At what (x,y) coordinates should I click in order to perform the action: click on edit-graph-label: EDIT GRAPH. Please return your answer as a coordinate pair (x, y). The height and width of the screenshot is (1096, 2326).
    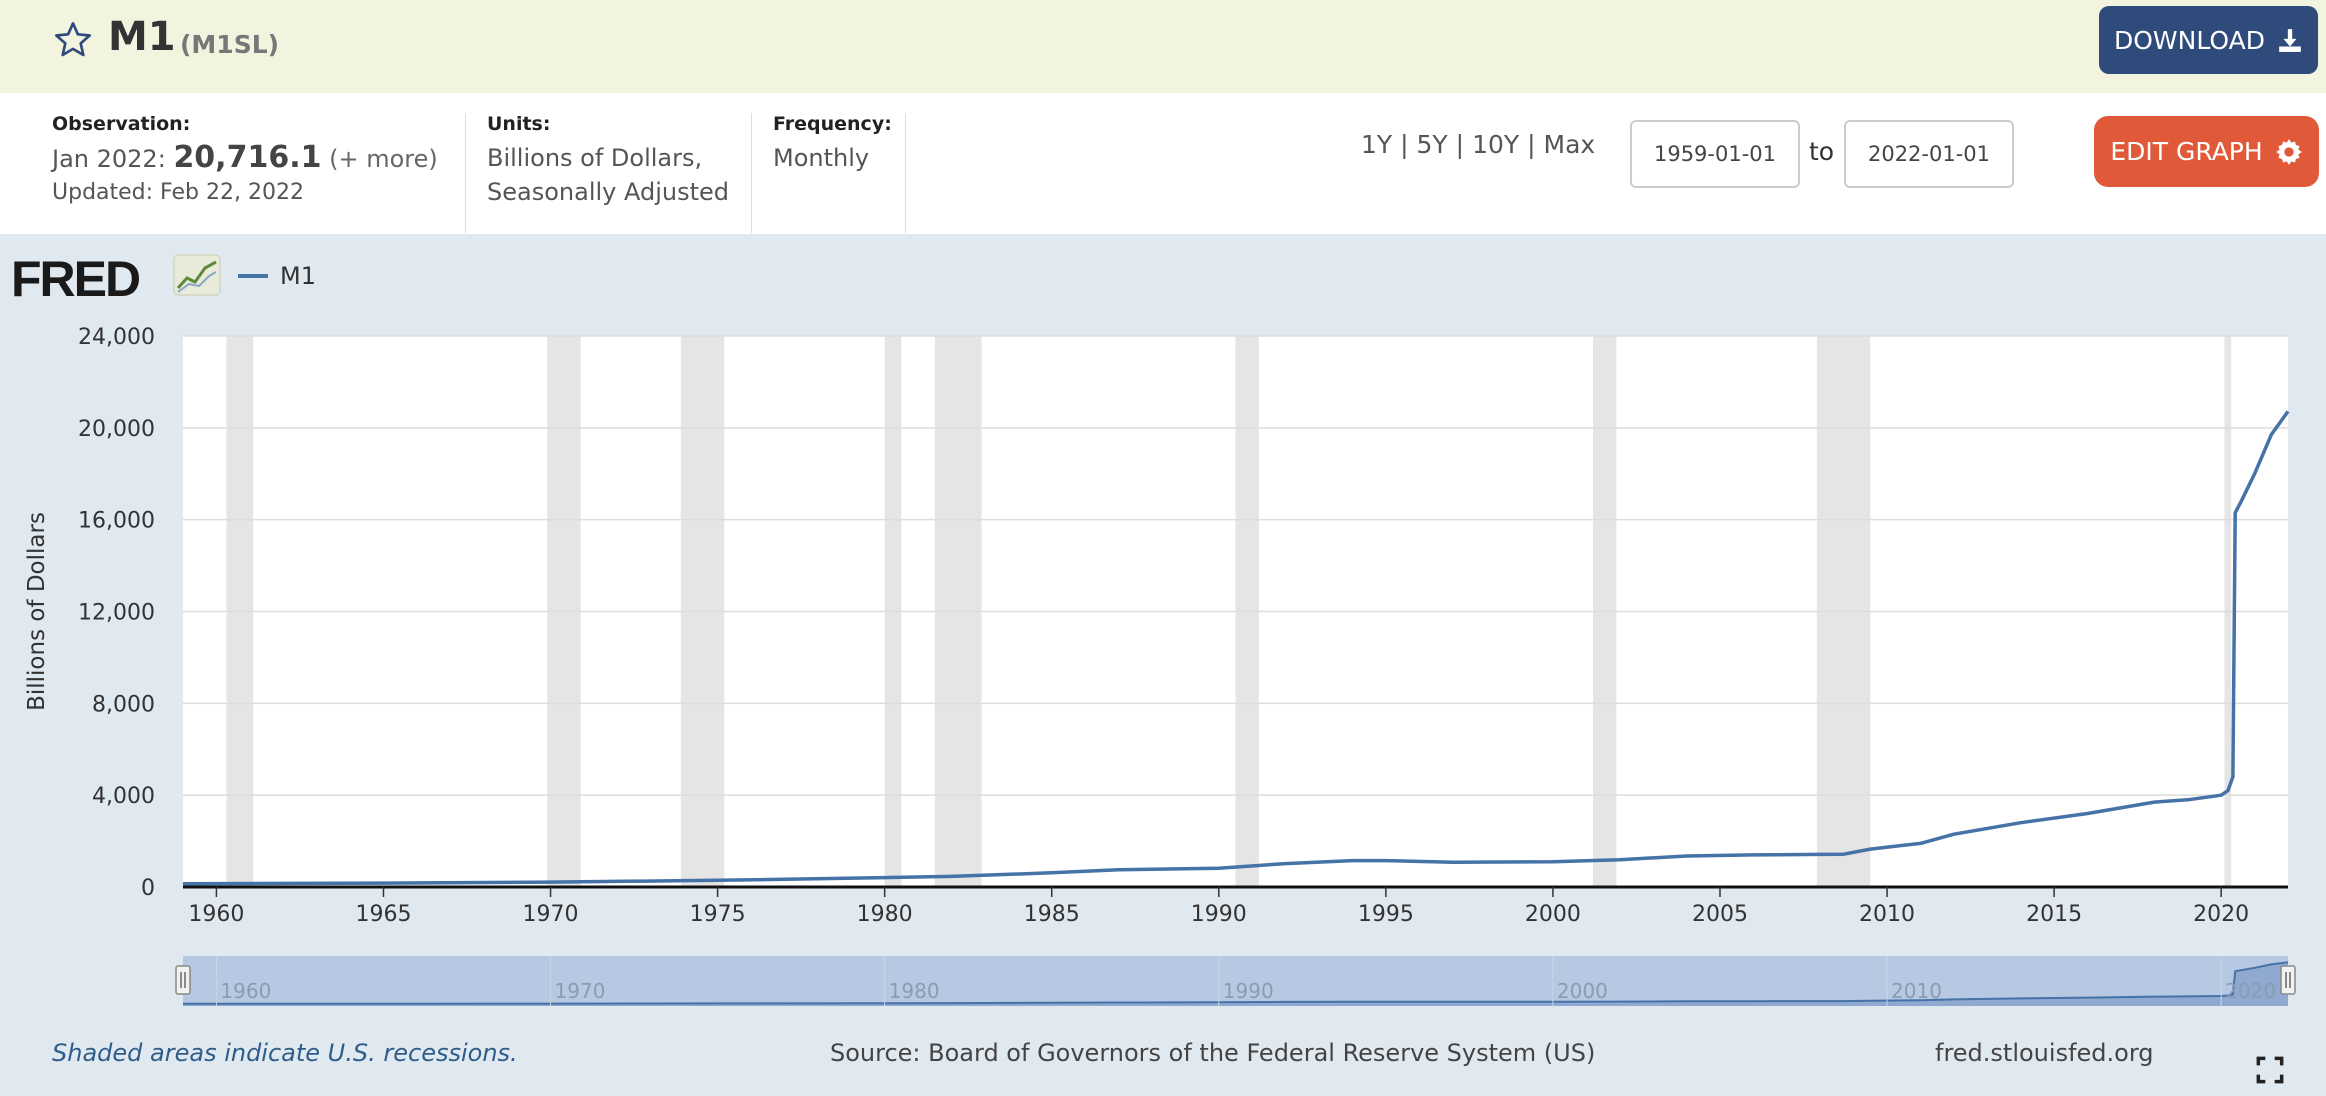
    Looking at the image, I should click on (2186, 151).